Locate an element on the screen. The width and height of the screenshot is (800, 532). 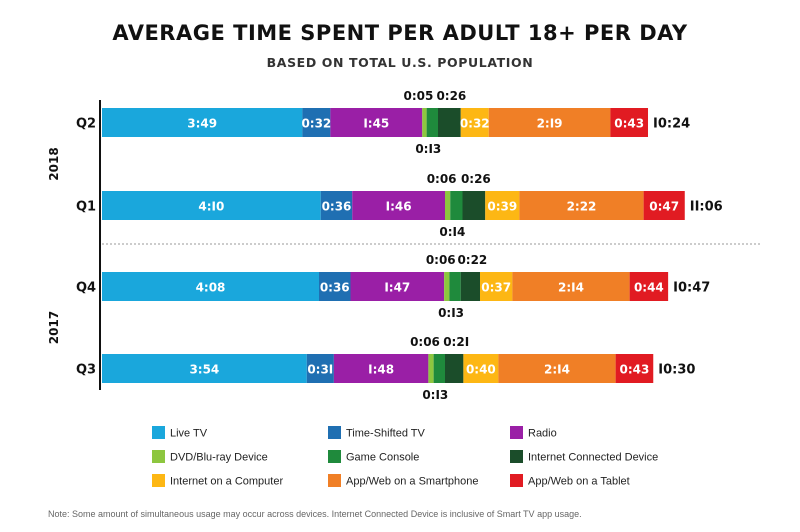
bar-q1-radio is located at coordinates (398, 205).